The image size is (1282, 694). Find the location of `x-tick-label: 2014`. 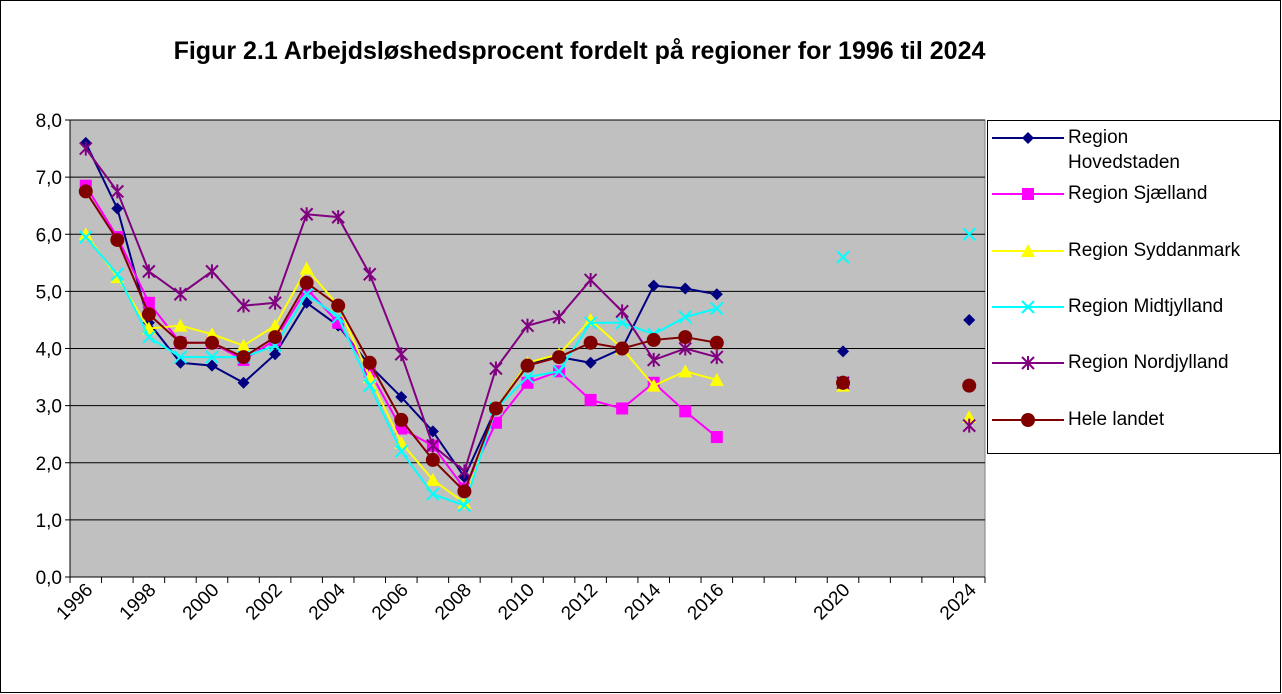

x-tick-label: 2014 is located at coordinates (642, 601).